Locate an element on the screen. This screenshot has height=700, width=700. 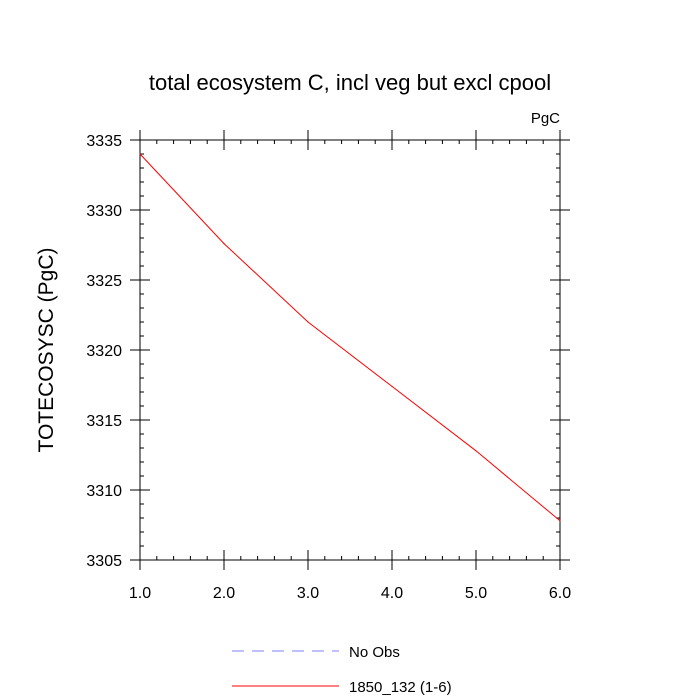
y-tick-label: 3315 is located at coordinates (104, 421).